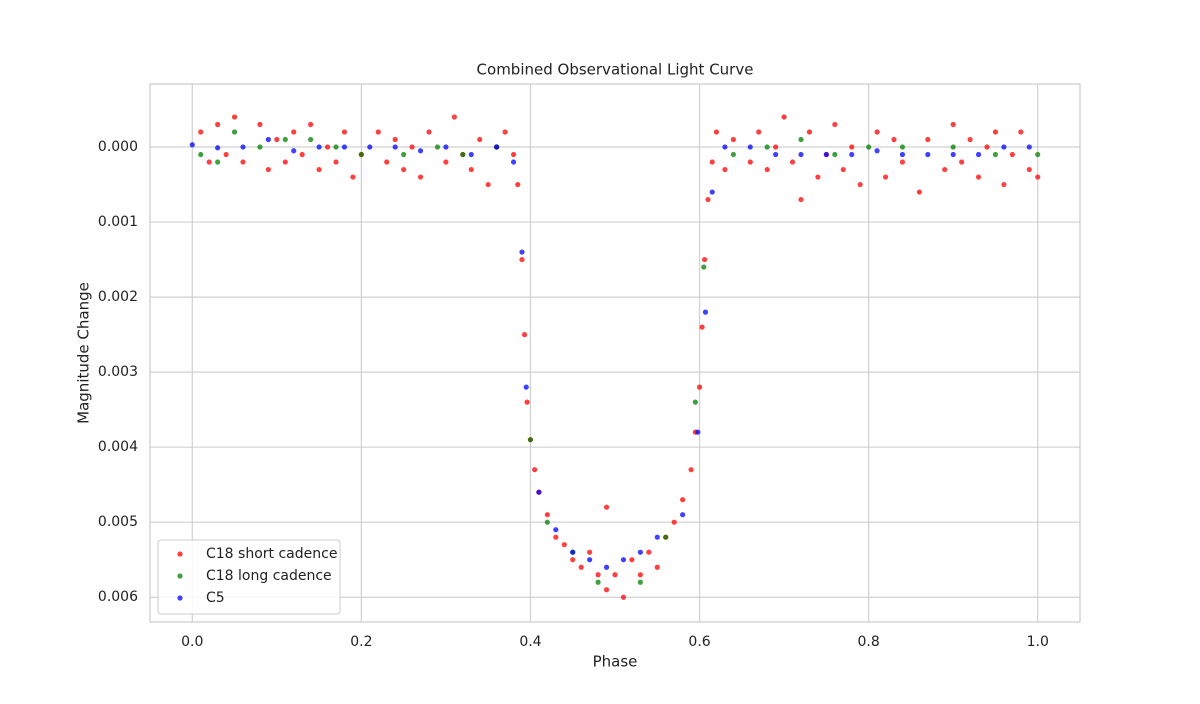 The width and height of the screenshot is (1200, 704). I want to click on legend-label: C18 short cadence, so click(271, 554).